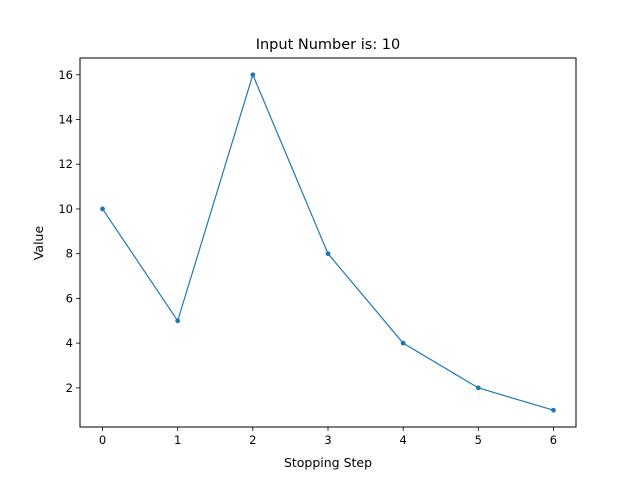  I want to click on y-tick-label: 16, so click(65, 75).